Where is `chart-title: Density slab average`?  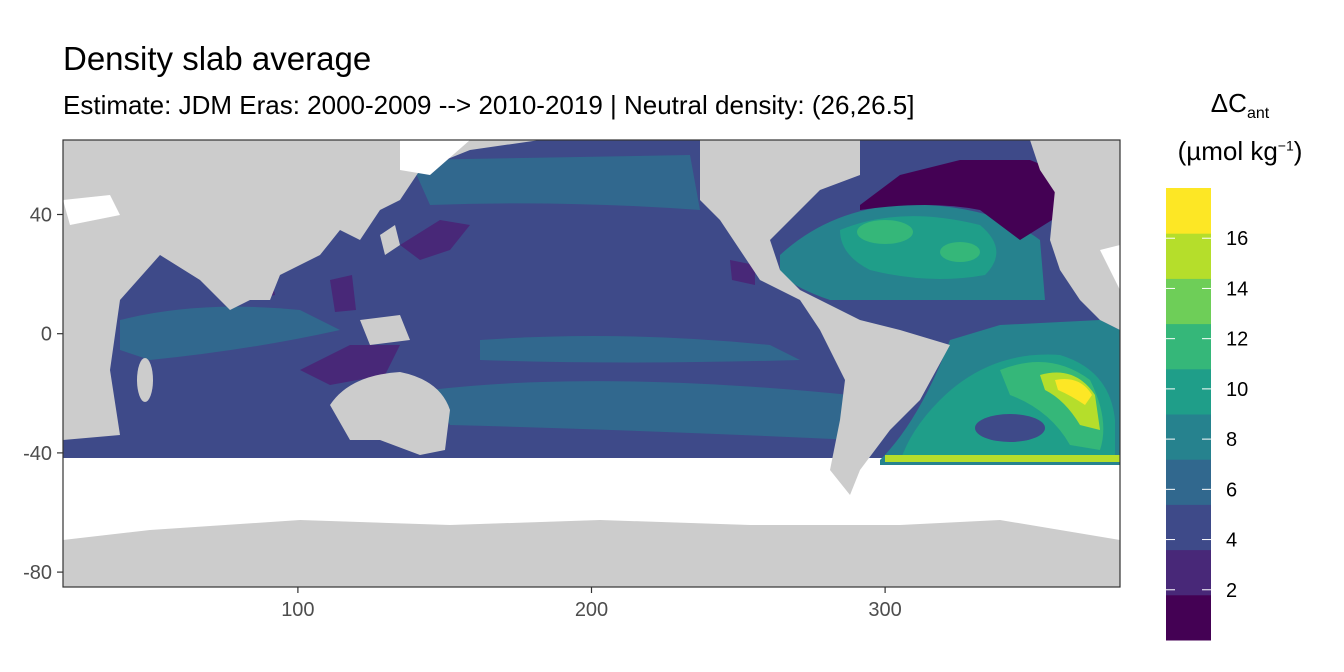
chart-title: Density slab average is located at coordinates (217, 58).